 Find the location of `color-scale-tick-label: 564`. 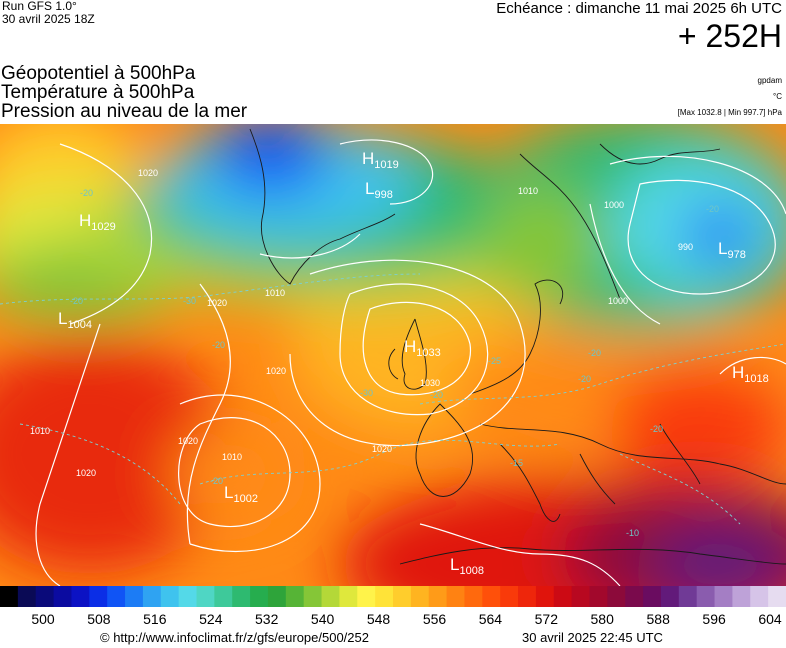

color-scale-tick-label: 564 is located at coordinates (490, 619).